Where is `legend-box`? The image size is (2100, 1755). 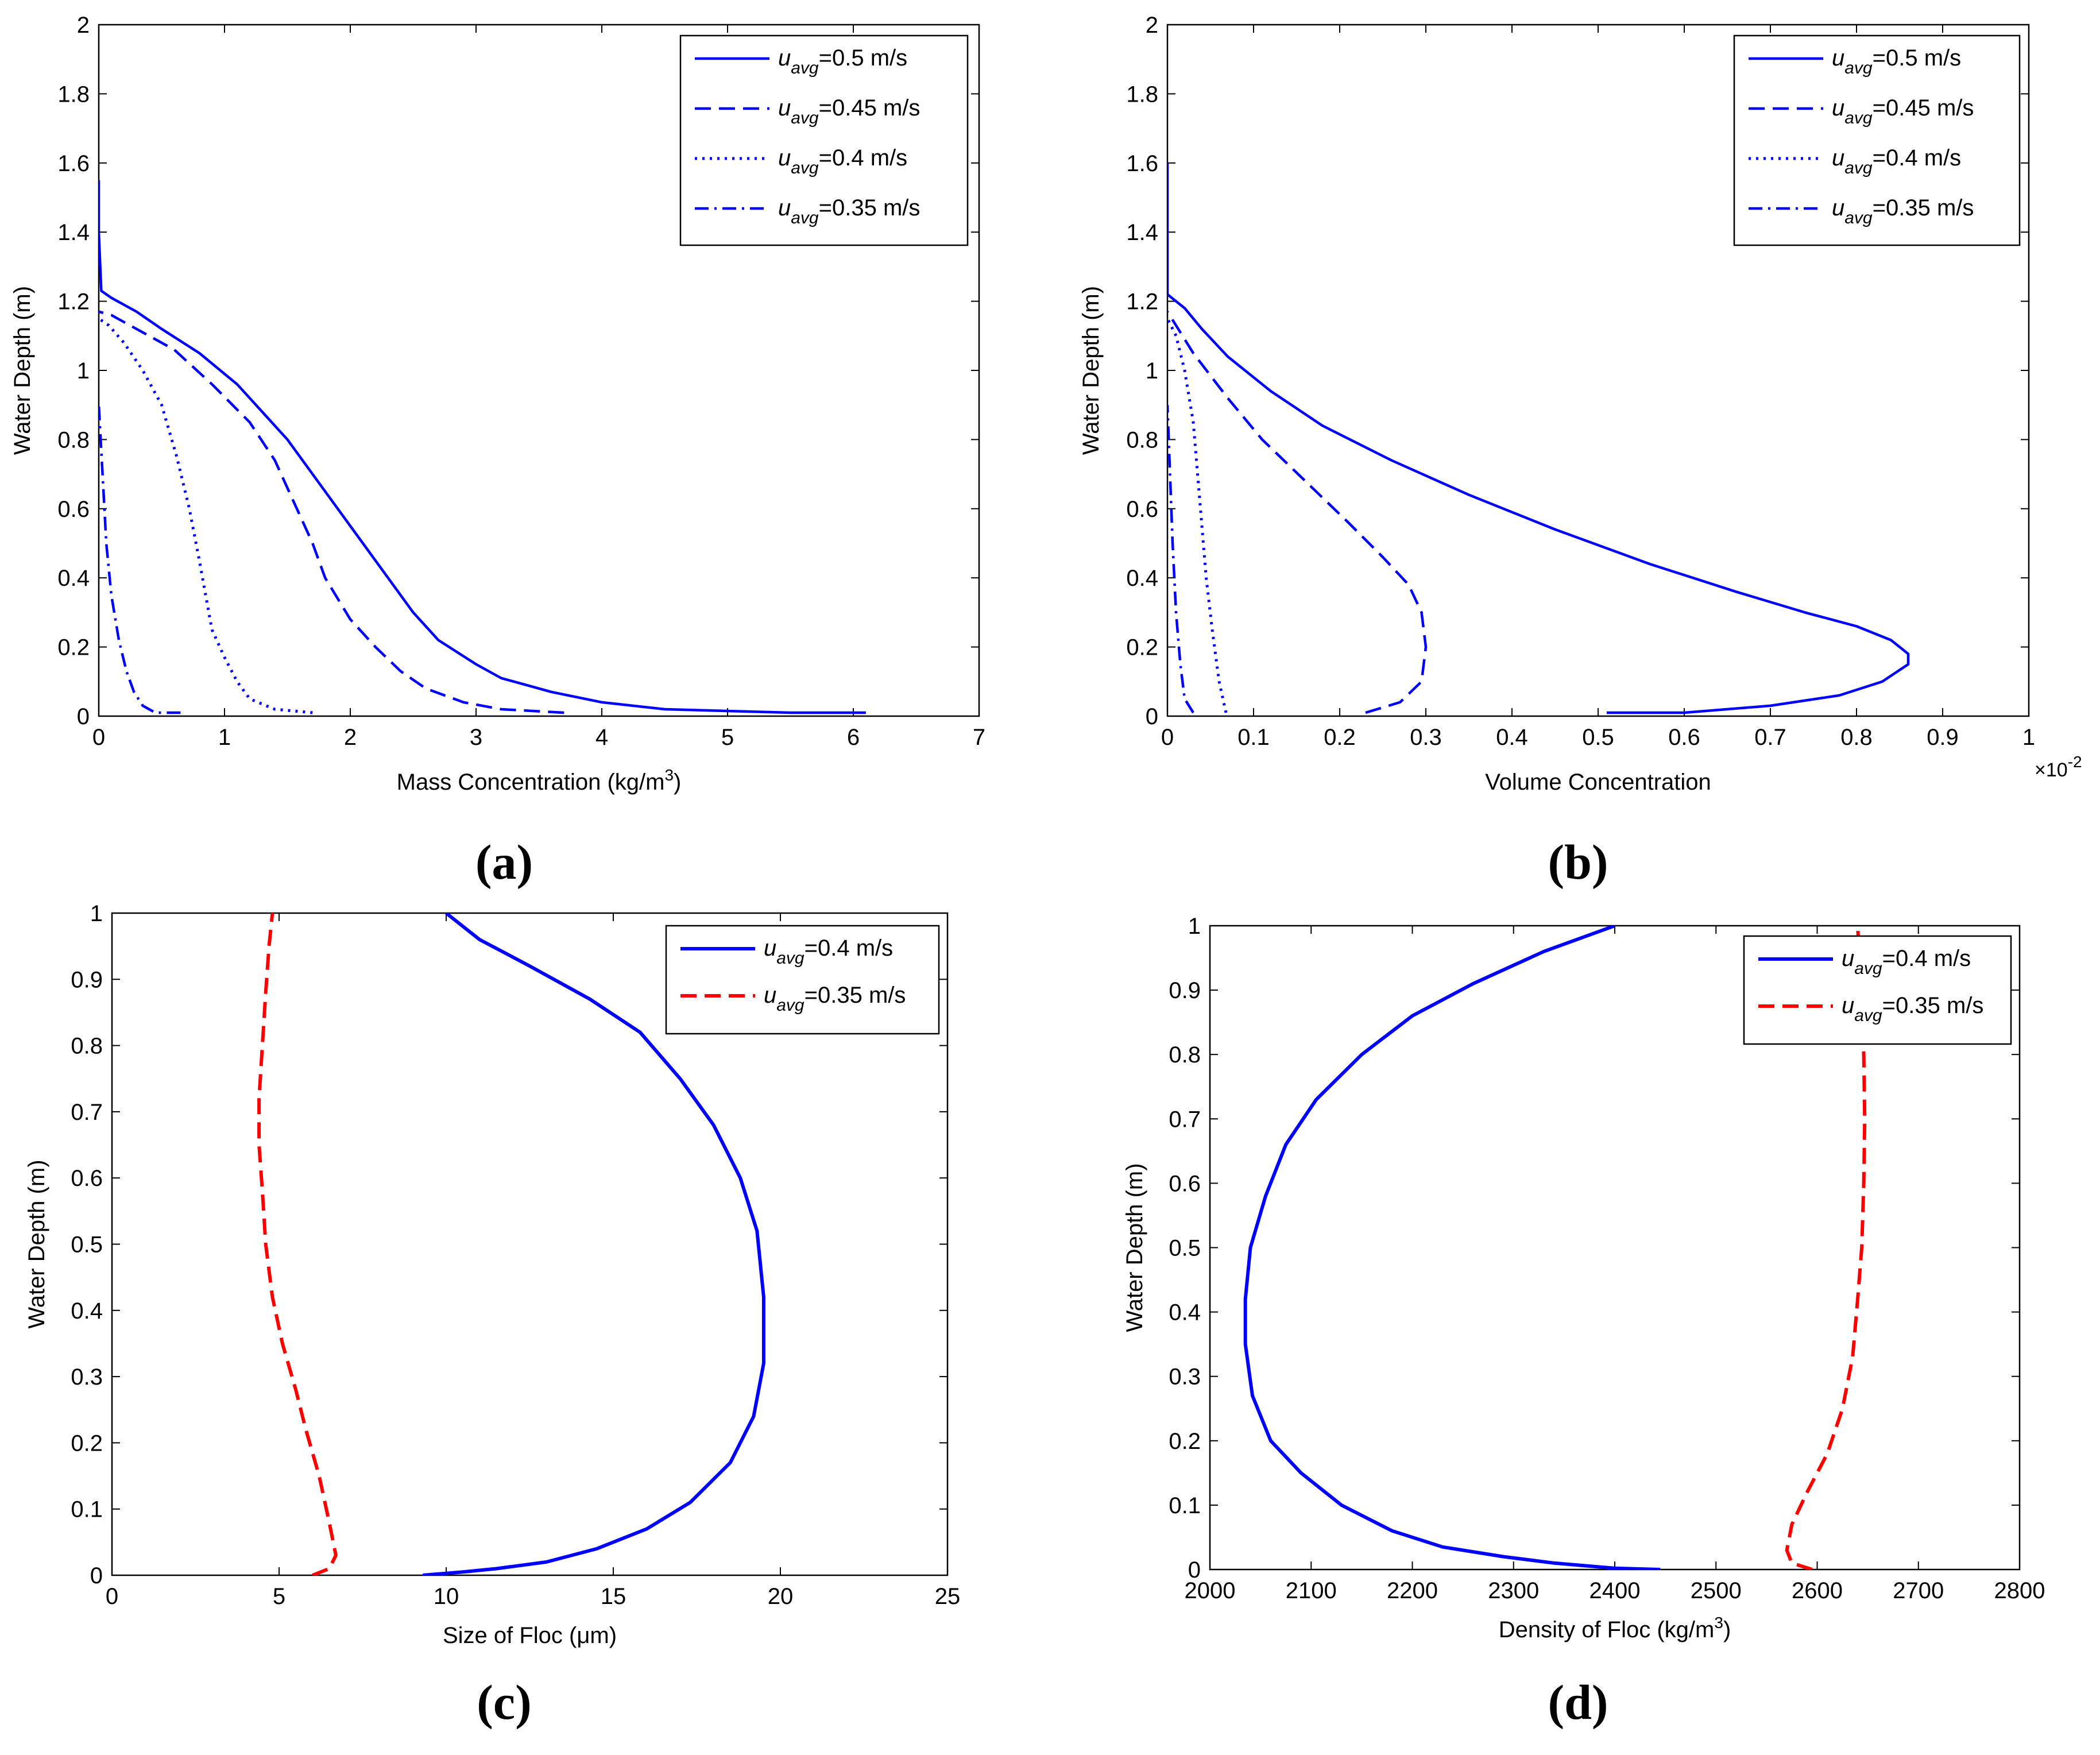
legend-box is located at coordinates (1877, 140).